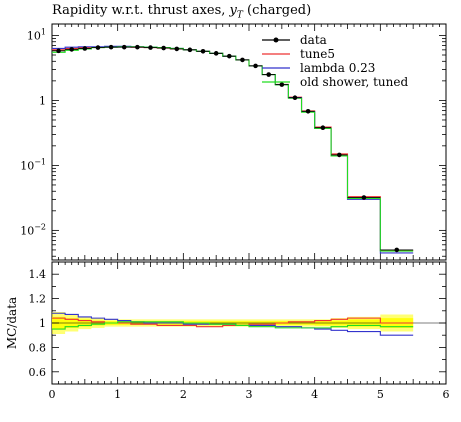 This screenshot has width=461, height=422. I want to click on y-tick-label: 1, so click(42, 100).